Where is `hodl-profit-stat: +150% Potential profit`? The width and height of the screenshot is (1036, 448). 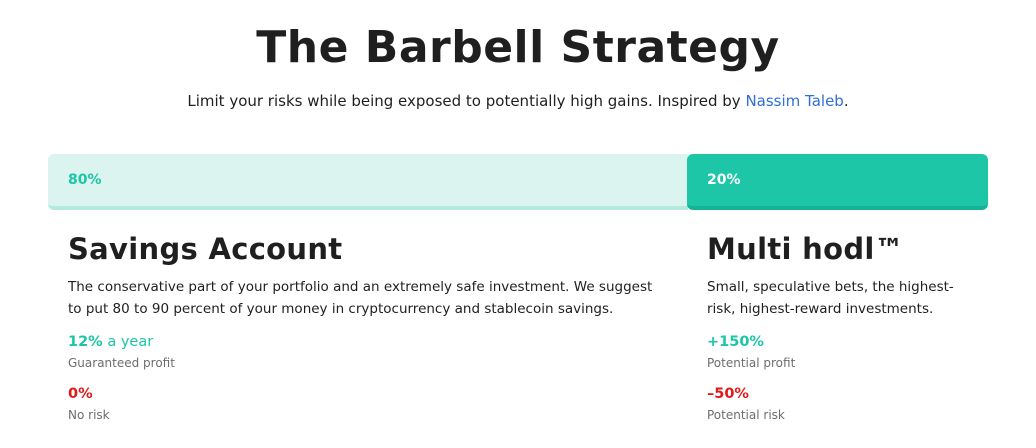 hodl-profit-stat: +150% Potential profit is located at coordinates (832, 352).